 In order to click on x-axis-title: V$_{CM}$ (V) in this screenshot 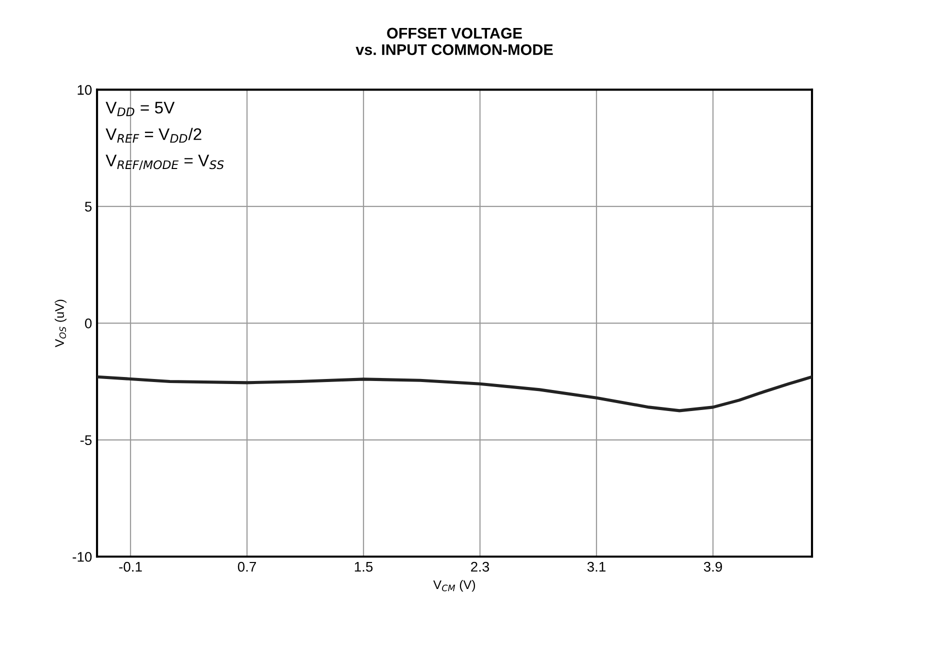, I will do `click(454, 586)`.